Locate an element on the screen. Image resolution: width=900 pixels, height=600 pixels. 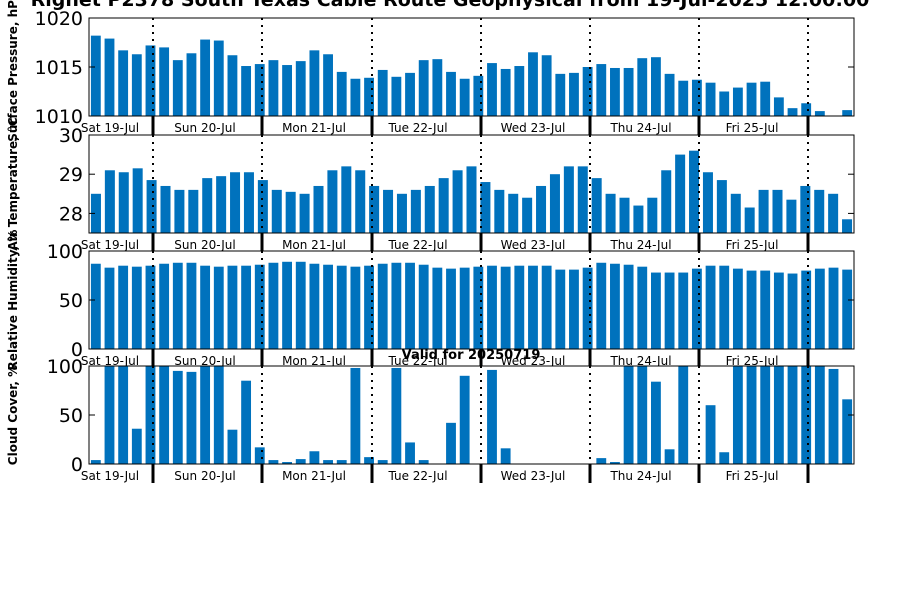
y-tick-label: 0 is located at coordinates (77, 465).